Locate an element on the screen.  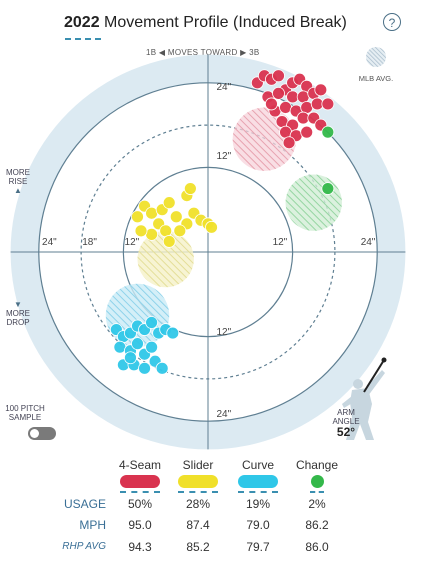
mlb-avg-label: MLB AVG. is located at coordinates (376, 78).